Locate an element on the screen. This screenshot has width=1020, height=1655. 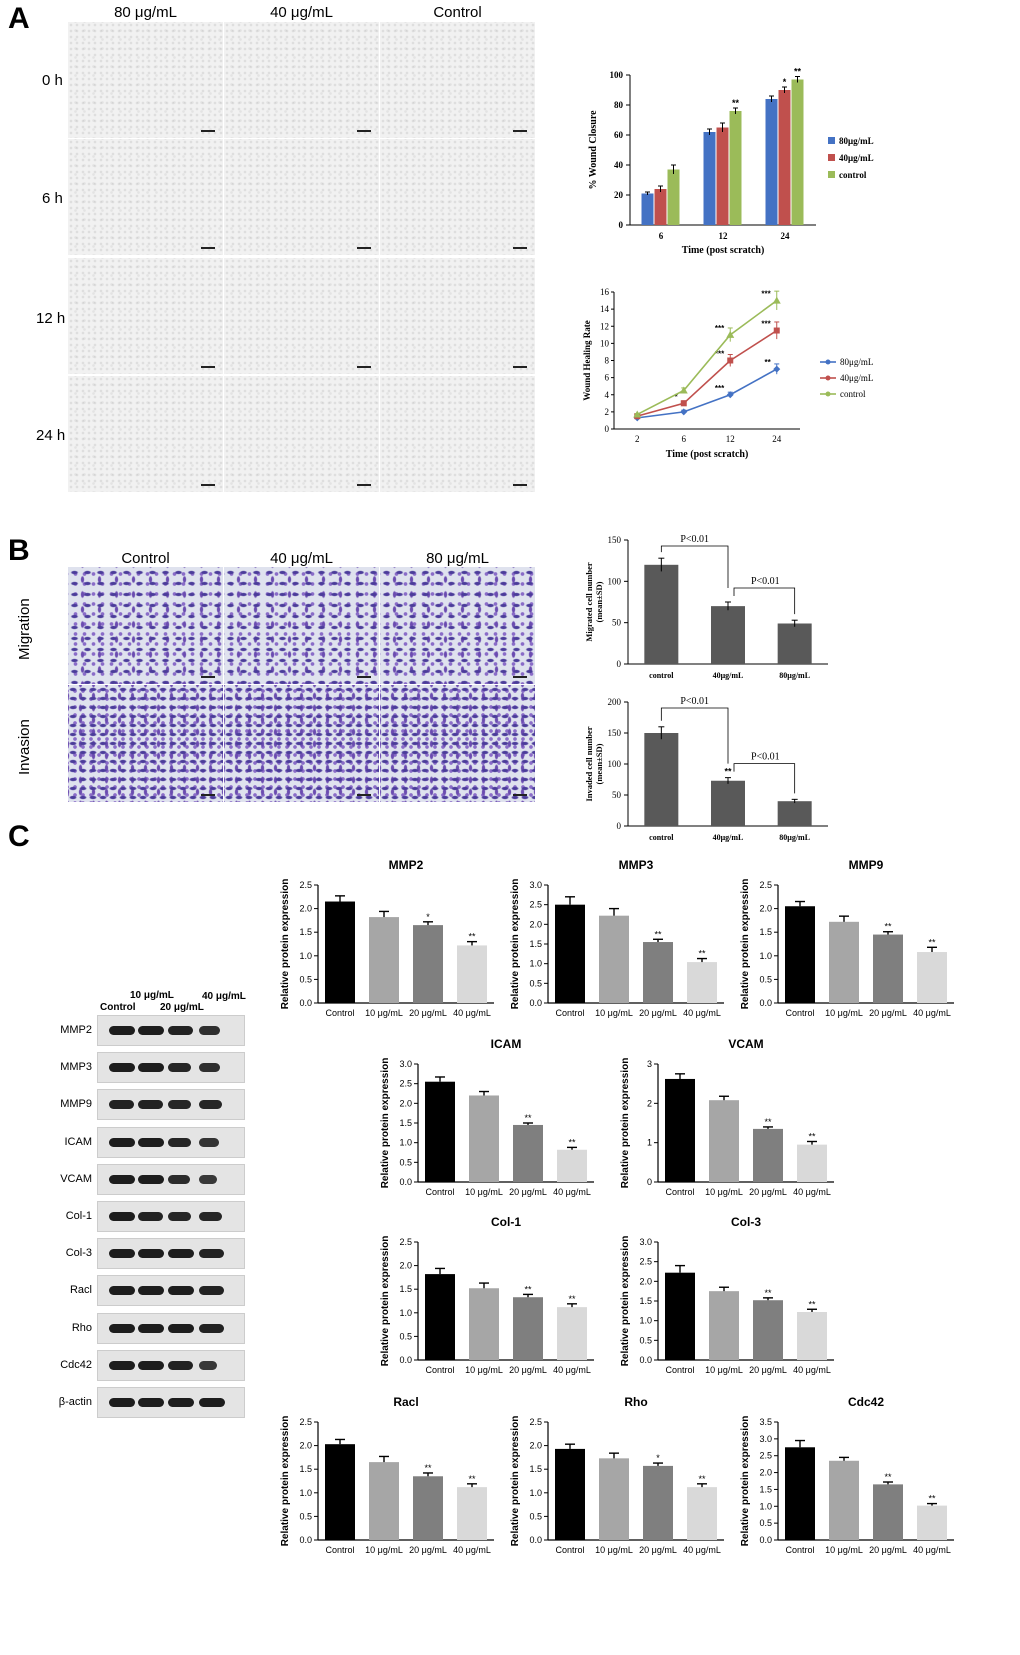
y-axis-title: (mean±SD) is located at coordinates (599, 601).